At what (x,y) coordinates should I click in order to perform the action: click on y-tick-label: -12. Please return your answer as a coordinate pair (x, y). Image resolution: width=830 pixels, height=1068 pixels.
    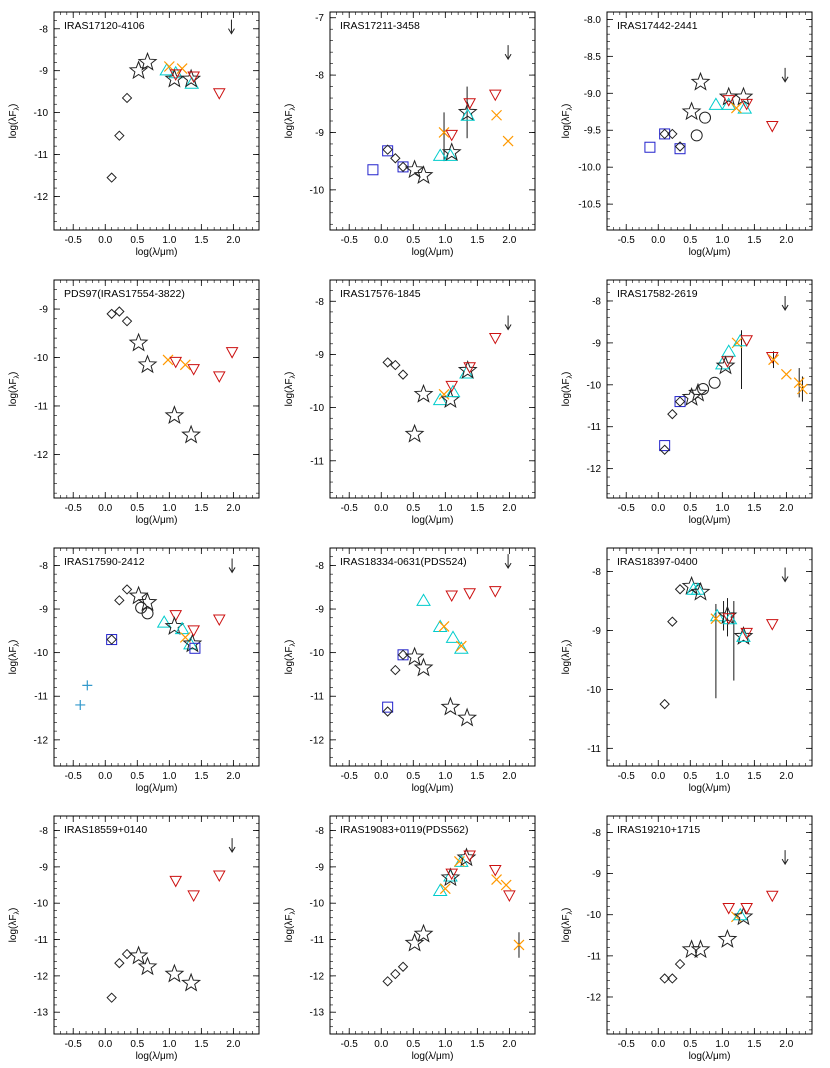
    Looking at the image, I should click on (317, 976).